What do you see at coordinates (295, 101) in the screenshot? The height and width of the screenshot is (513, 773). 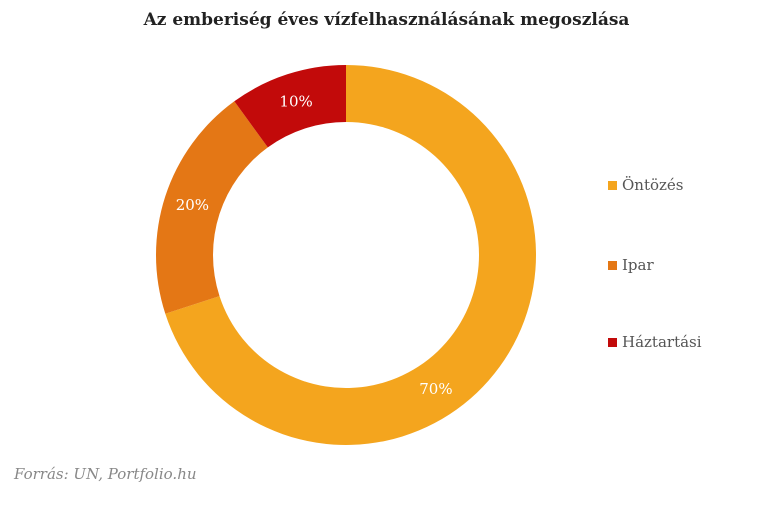 I see `data-label-2: 10%` at bounding box center [295, 101].